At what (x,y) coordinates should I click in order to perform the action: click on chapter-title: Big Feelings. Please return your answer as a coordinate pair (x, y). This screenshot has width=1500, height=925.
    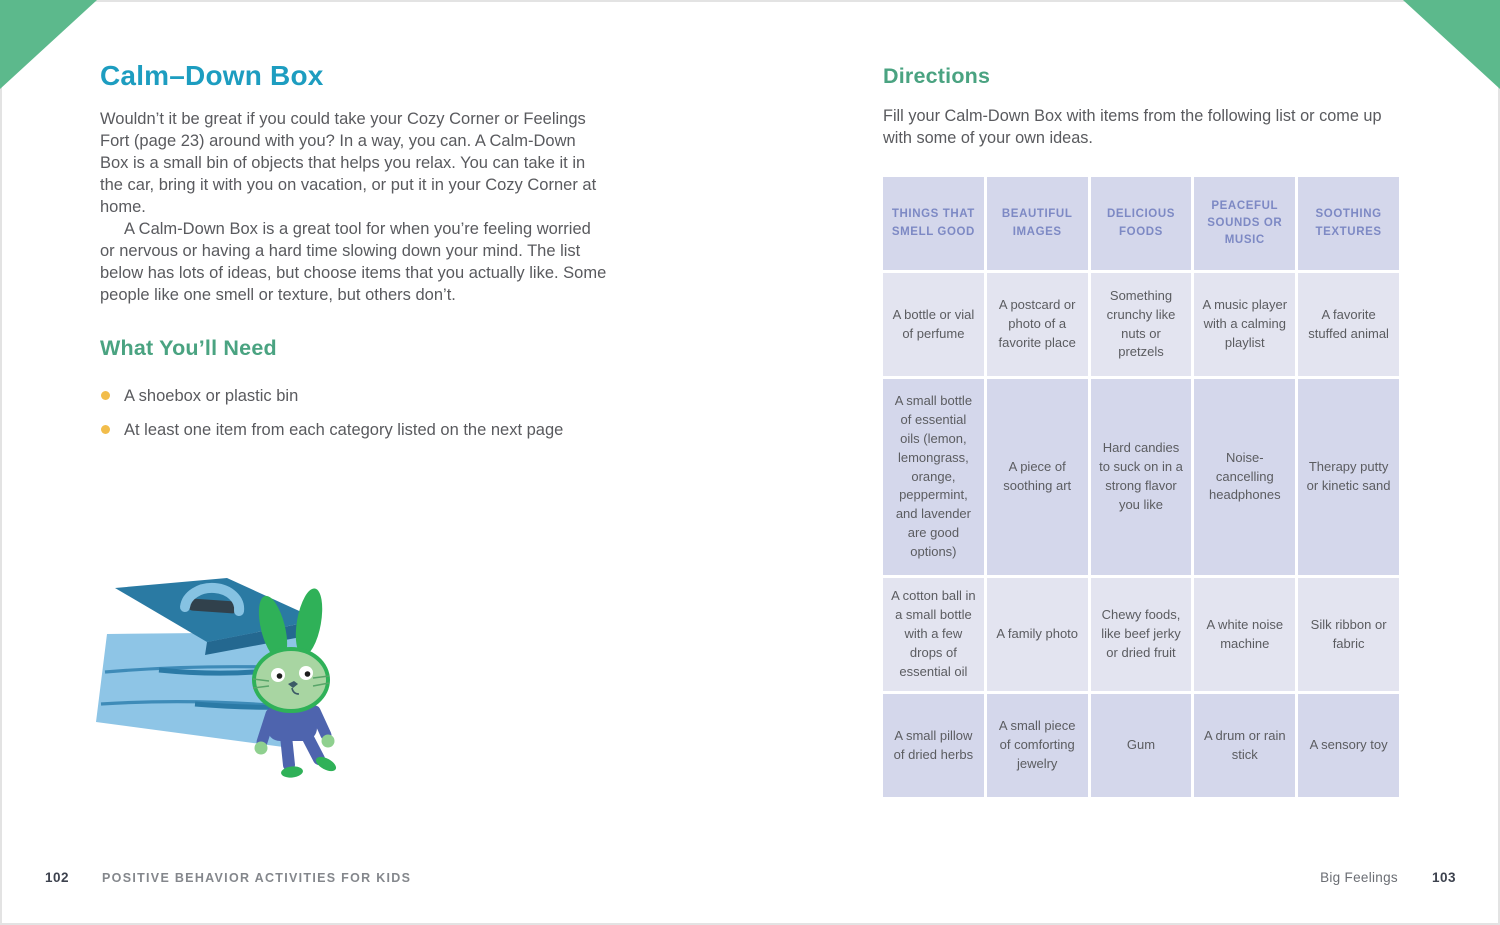
    Looking at the image, I should click on (1359, 877).